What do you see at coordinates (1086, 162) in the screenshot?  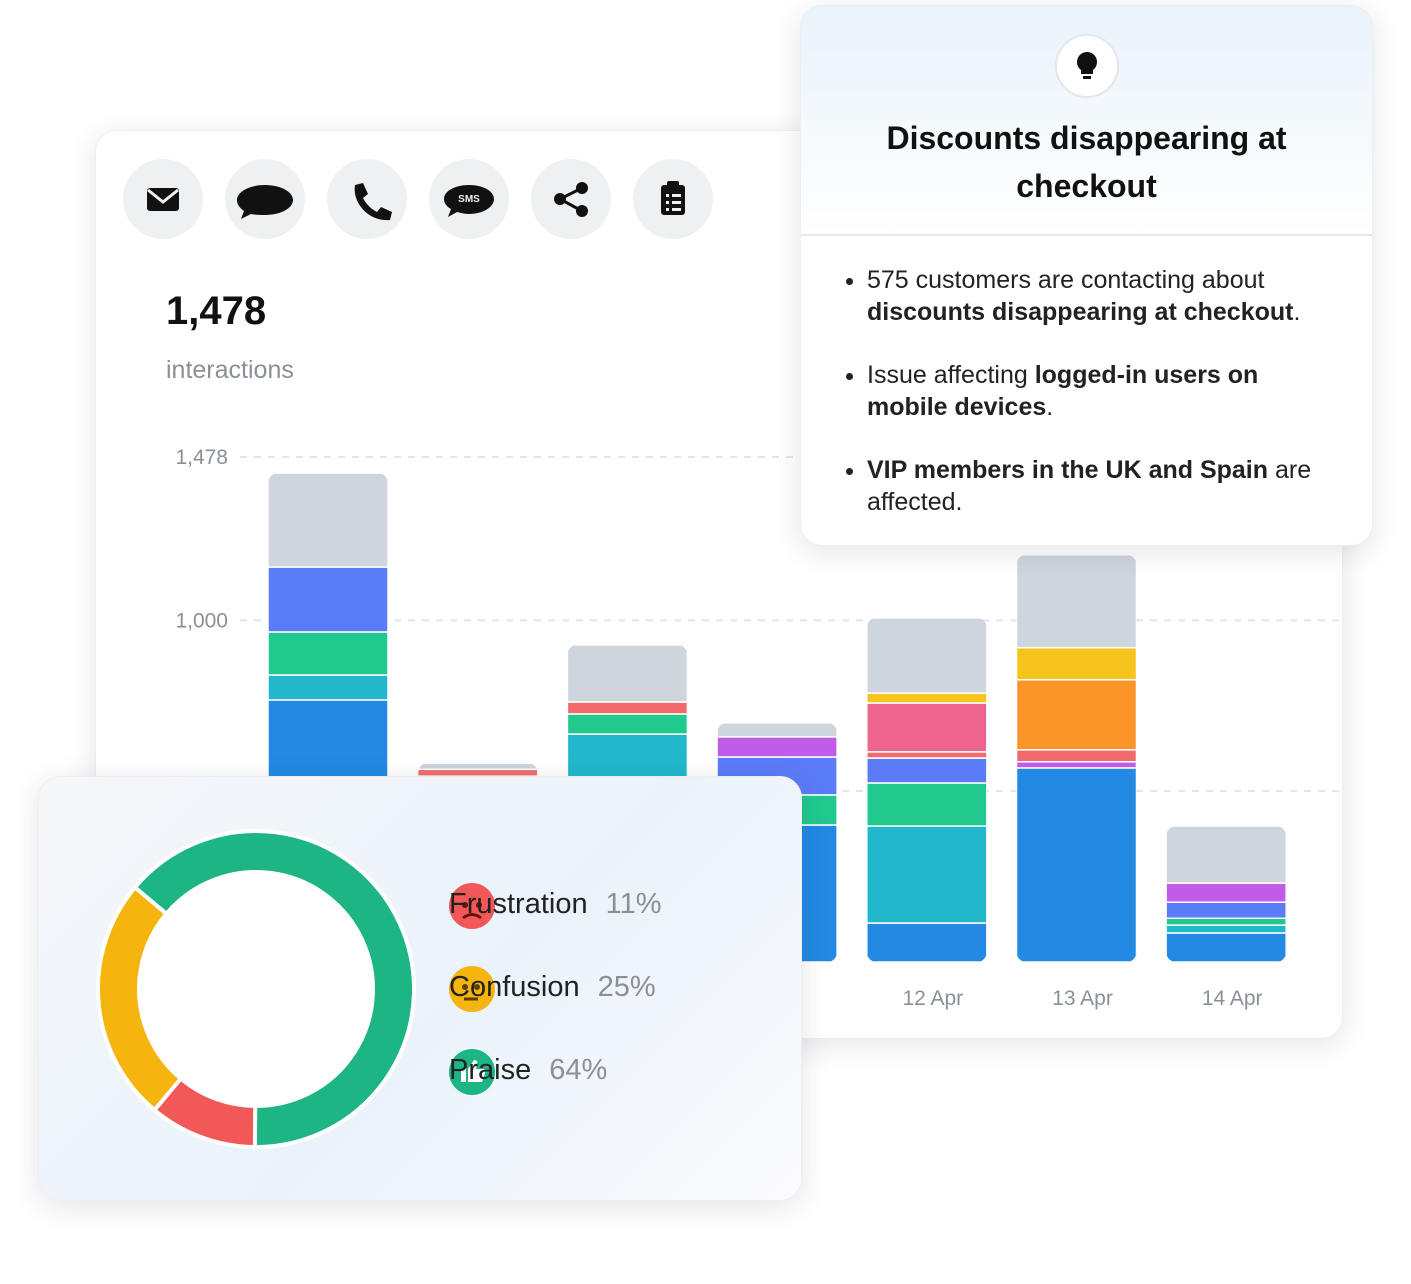 I see `insight-title: Discounts disappearing at checkout` at bounding box center [1086, 162].